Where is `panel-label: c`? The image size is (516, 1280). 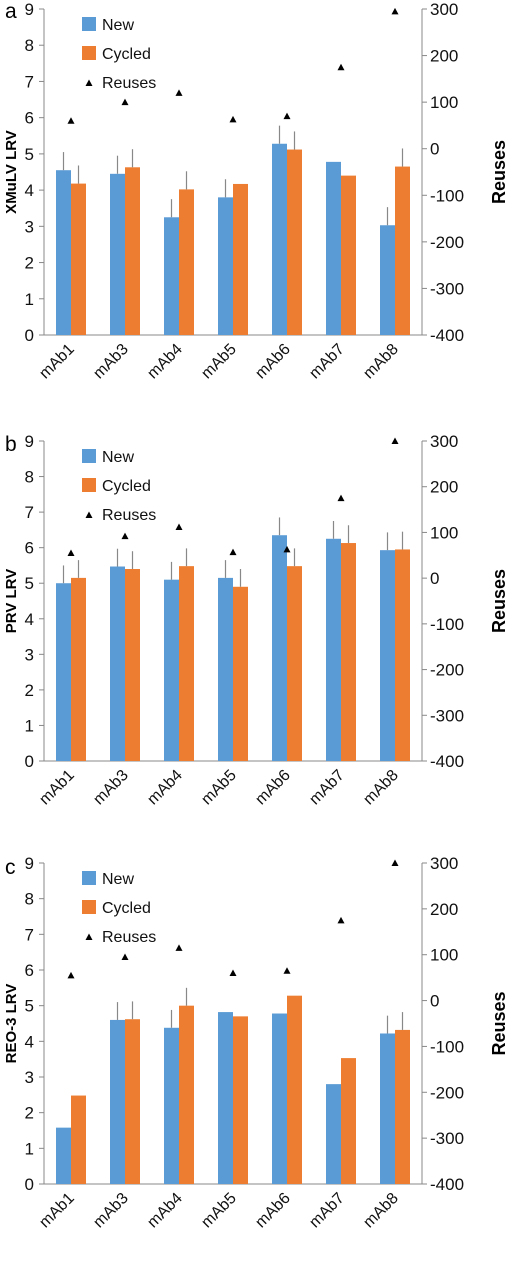 panel-label: c is located at coordinates (10, 867).